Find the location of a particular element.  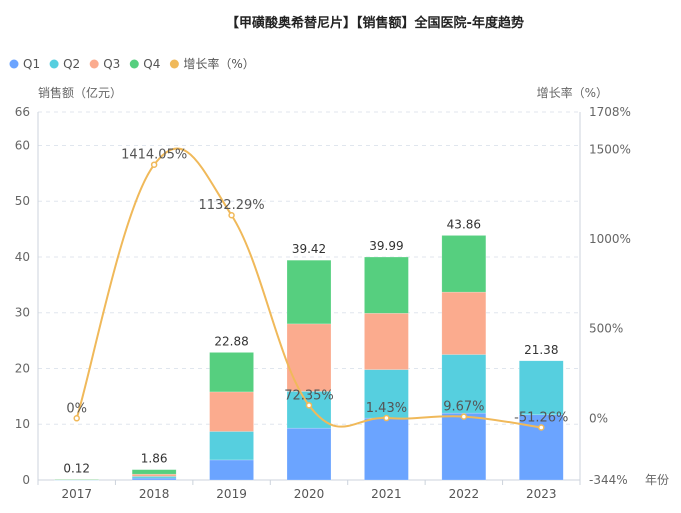

legend-label-4: 增长率（%） is located at coordinates (218, 63).